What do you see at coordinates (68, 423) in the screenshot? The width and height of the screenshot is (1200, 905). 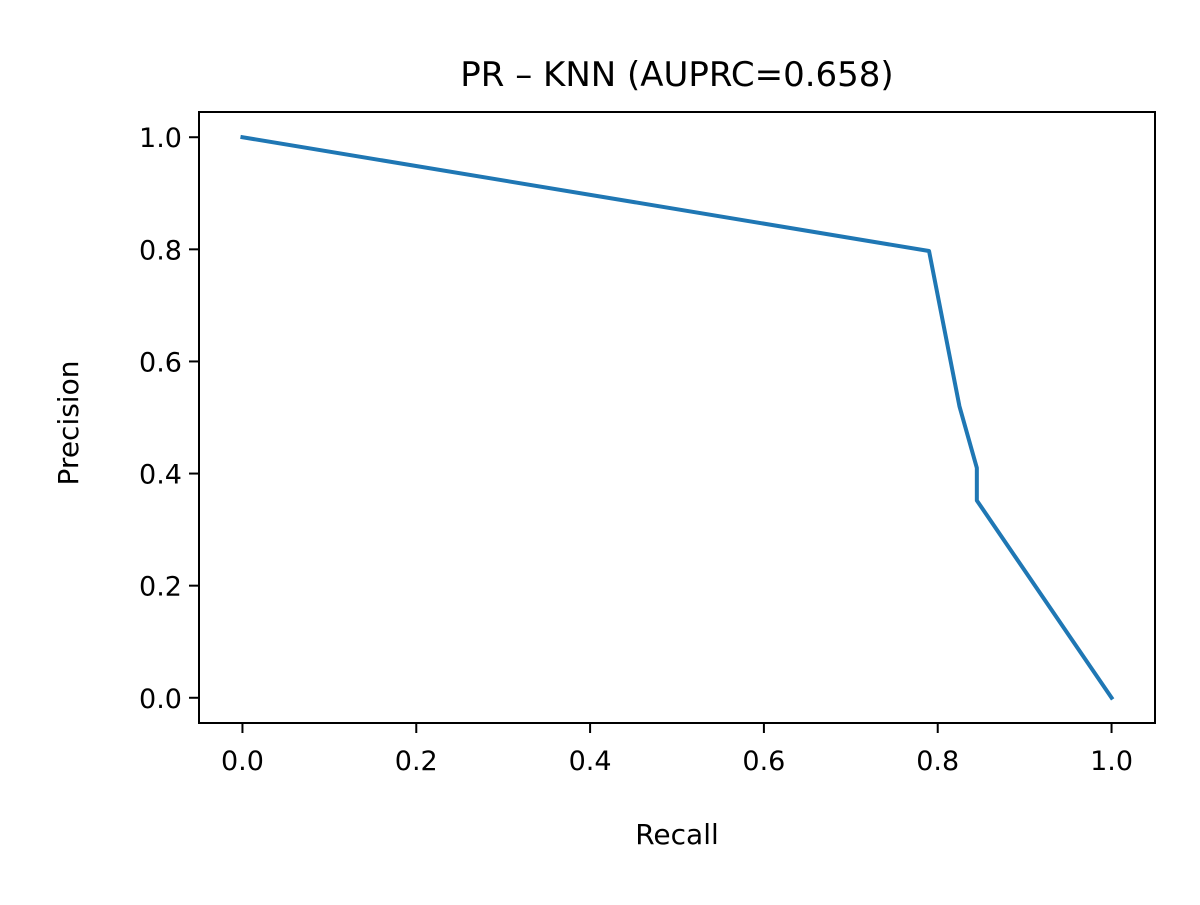 I see `y-axis-label: Precision` at bounding box center [68, 423].